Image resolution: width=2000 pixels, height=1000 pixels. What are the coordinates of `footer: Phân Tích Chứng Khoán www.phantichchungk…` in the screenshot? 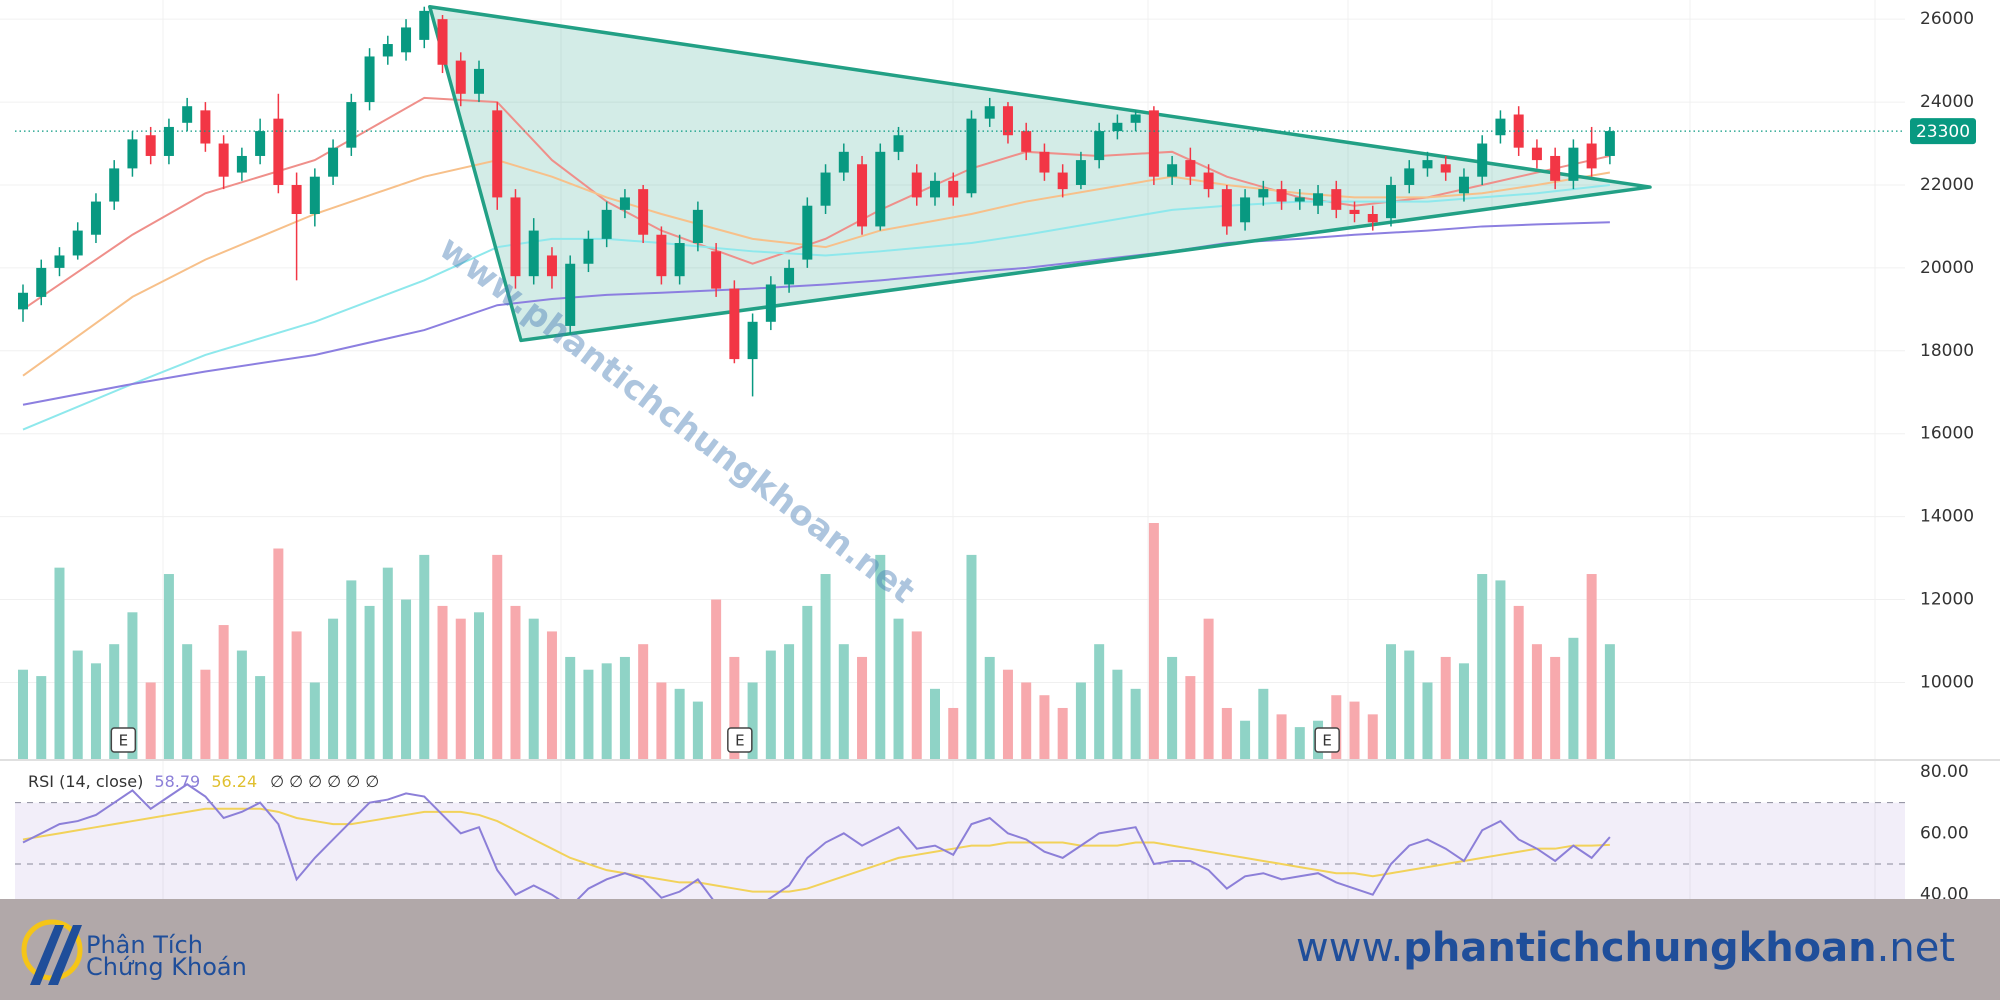 It's located at (1000, 949).